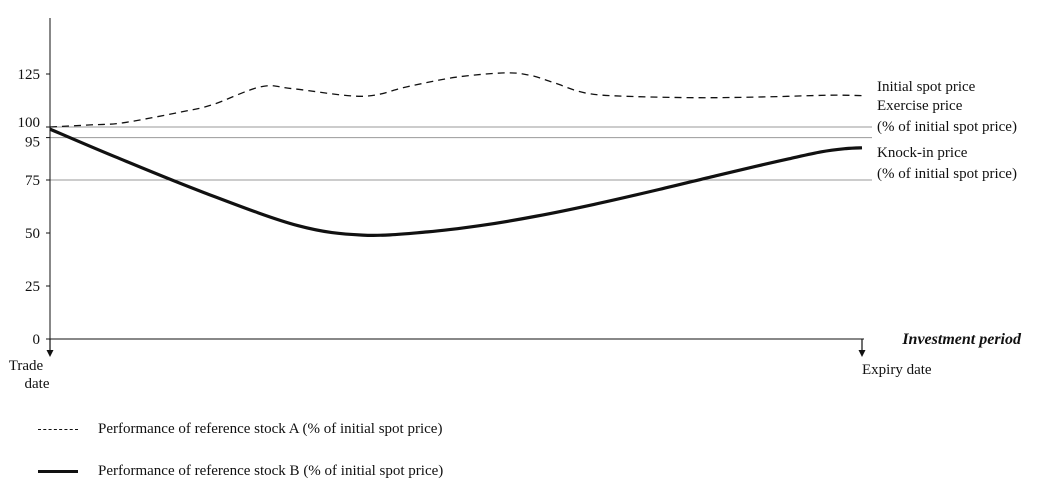 The height and width of the screenshot is (482, 1053). I want to click on expiry-date-arrow-head, so click(862, 353).